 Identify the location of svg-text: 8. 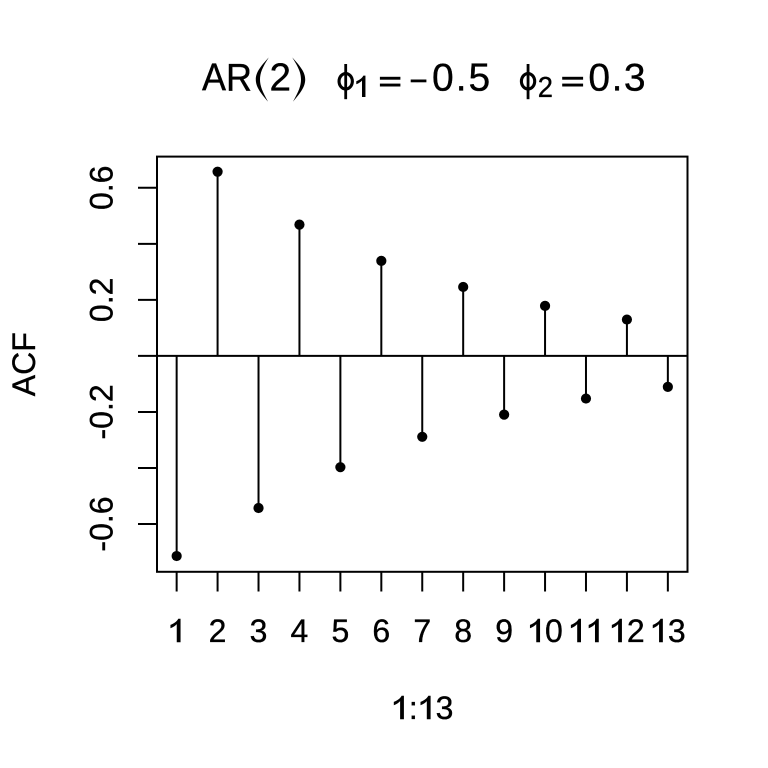
(463, 631).